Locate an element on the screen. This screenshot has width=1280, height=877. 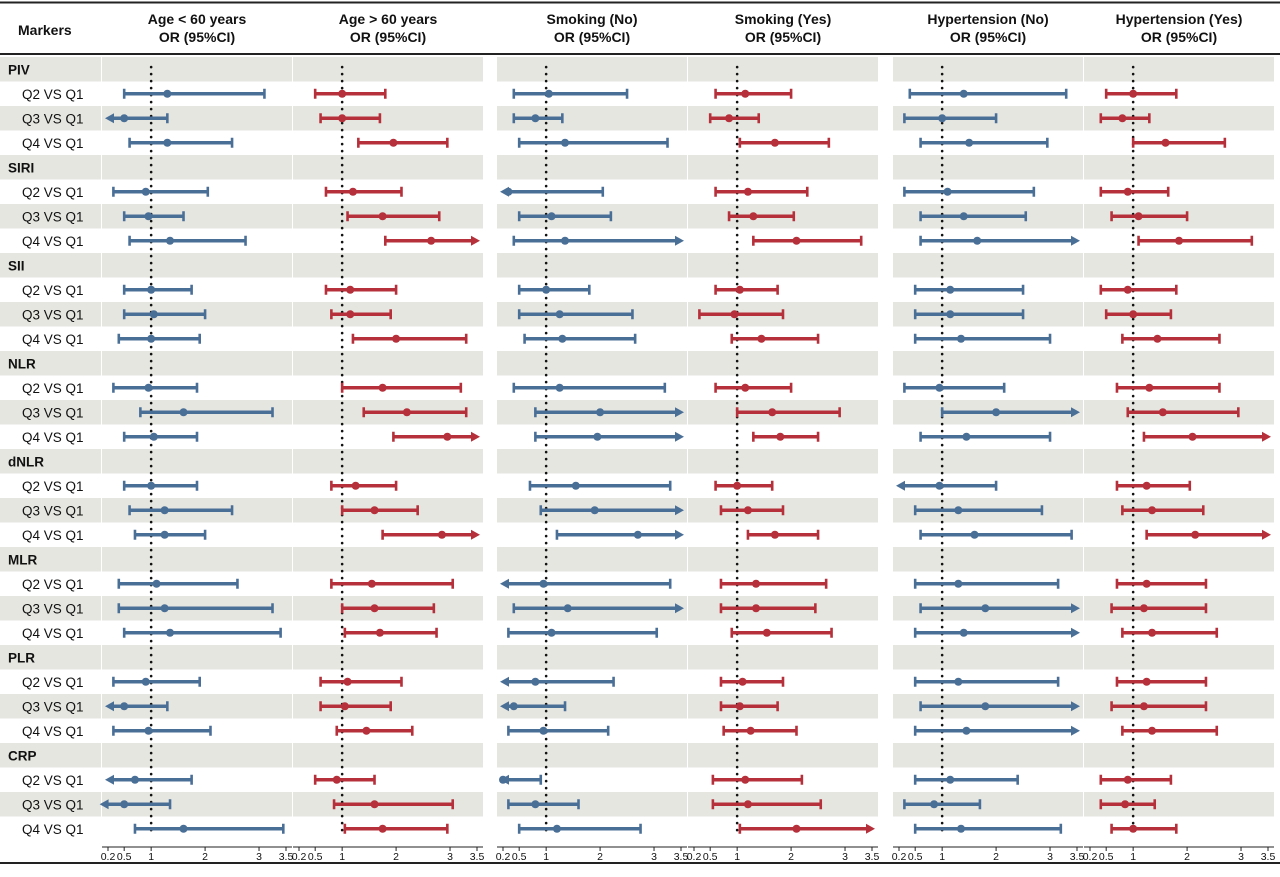
subgroup-title: Hypertension (Yes) is located at coordinates (1179, 19).